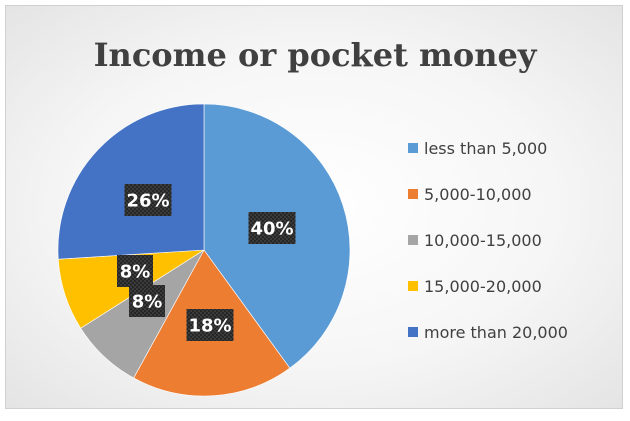 This screenshot has width=630, height=421. I want to click on legend-label: 15,000-20,000, so click(483, 286).